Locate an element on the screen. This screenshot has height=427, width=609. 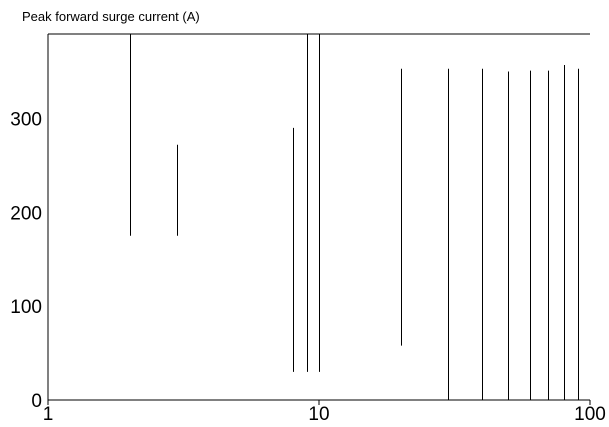
x-tick-label: 10 is located at coordinates (318, 414).